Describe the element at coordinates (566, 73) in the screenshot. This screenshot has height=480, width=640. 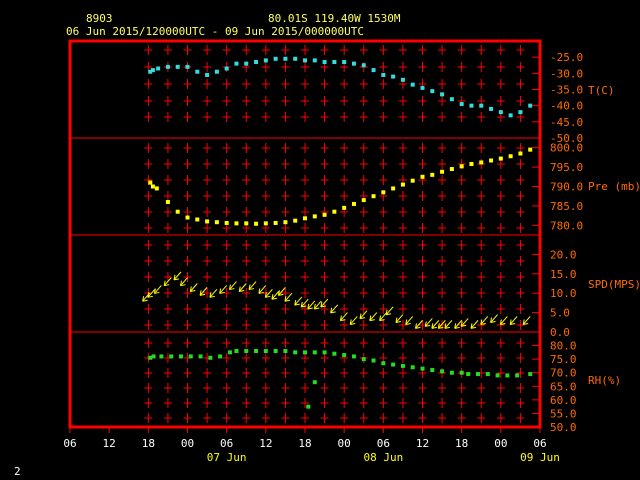
I see `y-tick-label: -30.0` at that location.